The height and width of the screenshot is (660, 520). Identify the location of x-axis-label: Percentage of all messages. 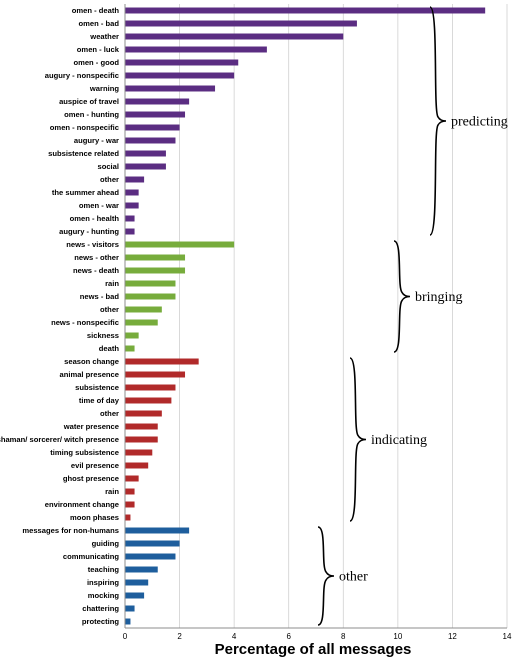
(313, 649).